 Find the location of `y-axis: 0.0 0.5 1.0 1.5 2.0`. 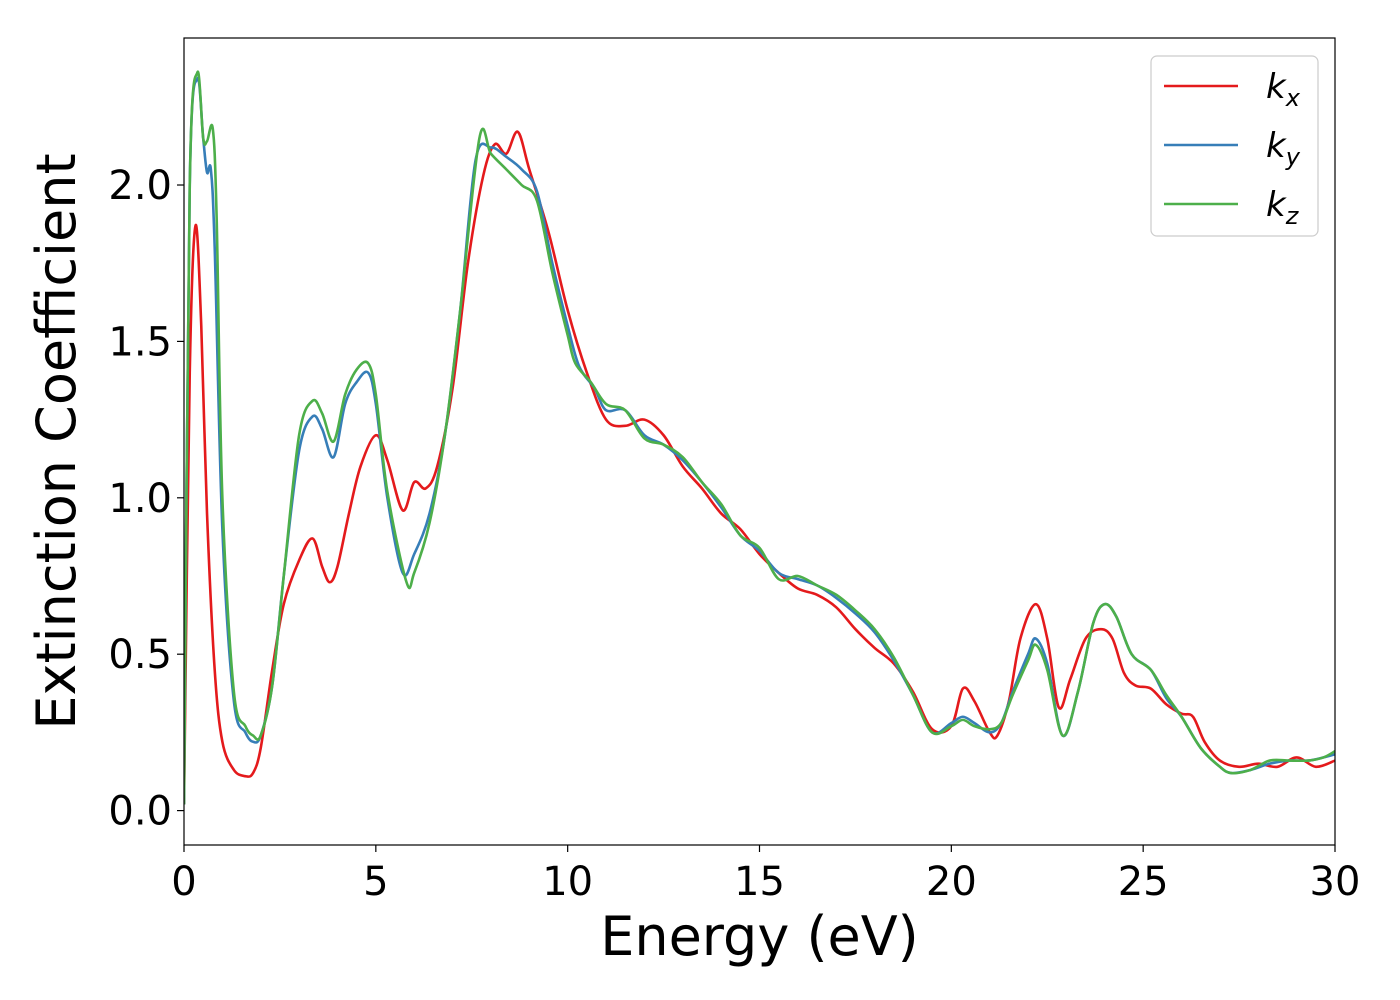

y-axis: 0.0 0.5 1.0 1.5 2.0 is located at coordinates (146, 499).